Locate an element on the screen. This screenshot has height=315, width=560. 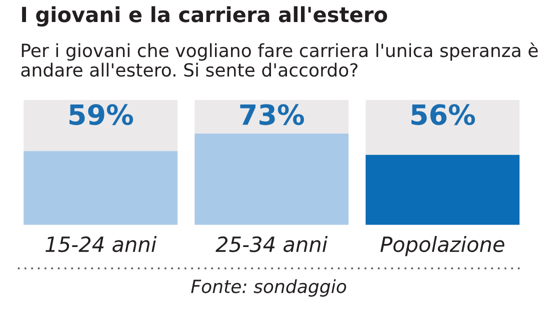
data-label: 73% is located at coordinates (272, 115).